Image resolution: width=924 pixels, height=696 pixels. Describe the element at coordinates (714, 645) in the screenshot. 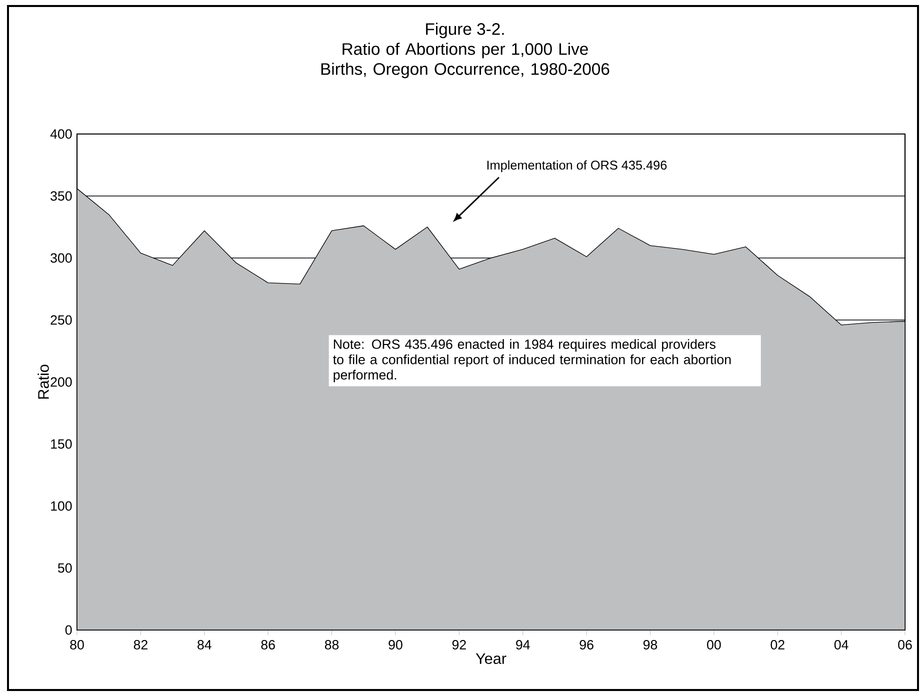

I see `x-tick-label: 00` at that location.